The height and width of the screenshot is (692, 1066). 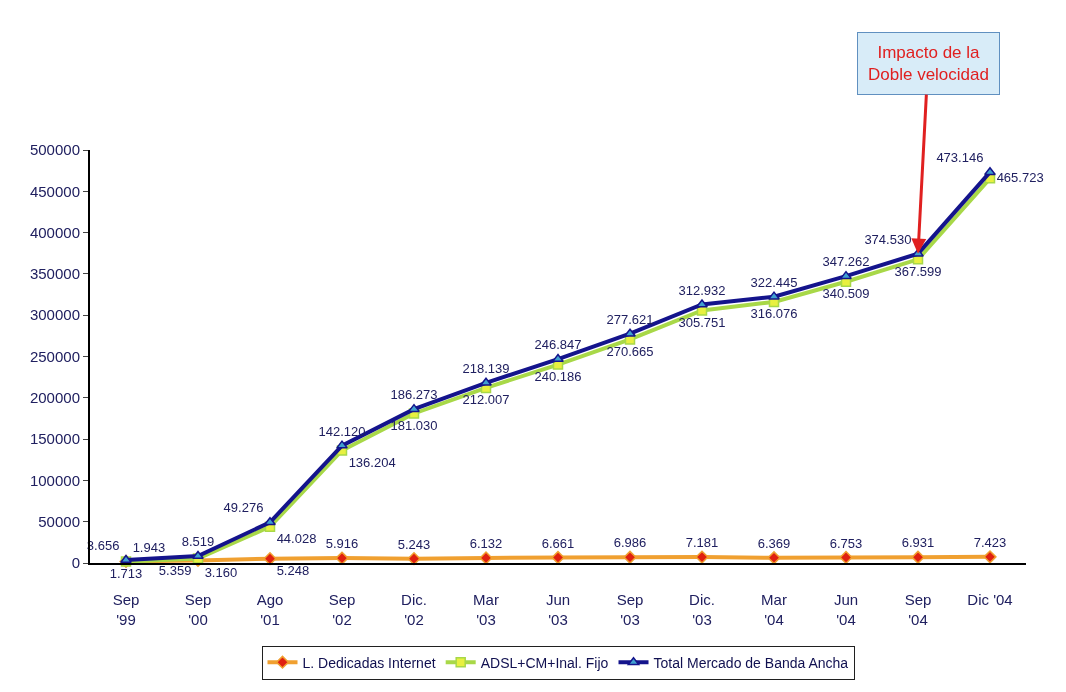 What do you see at coordinates (774, 282) in the screenshot?
I see `data-label: 322.445` at bounding box center [774, 282].